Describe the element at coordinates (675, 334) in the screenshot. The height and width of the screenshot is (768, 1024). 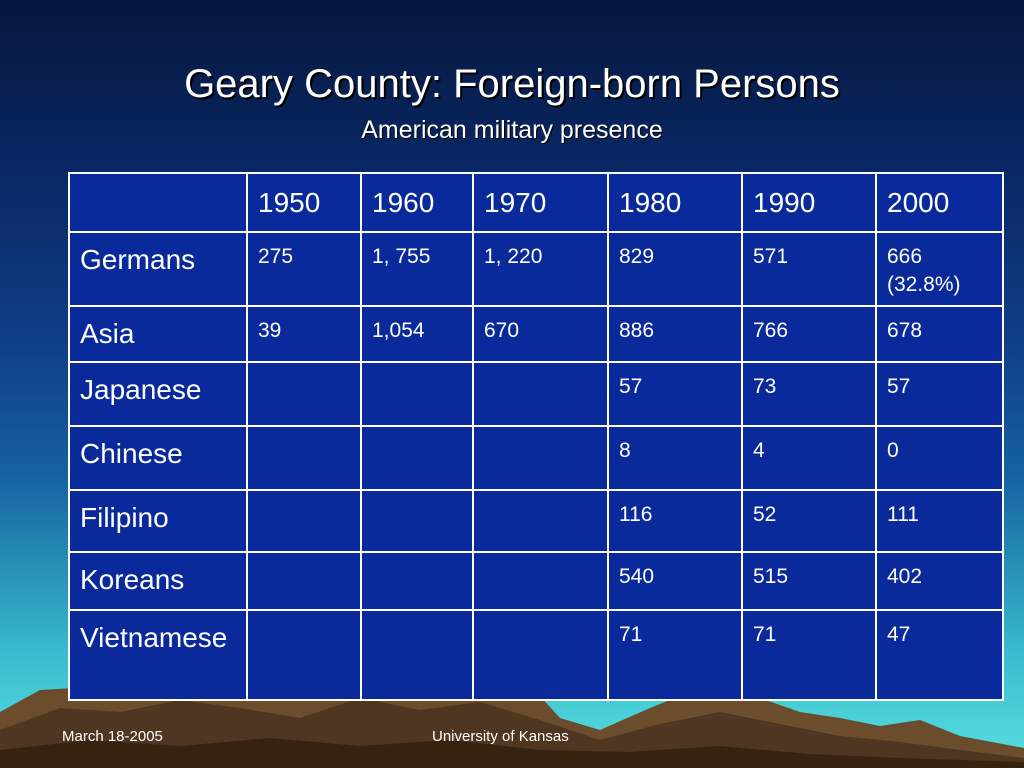
I see `table-cell: 886` at that location.